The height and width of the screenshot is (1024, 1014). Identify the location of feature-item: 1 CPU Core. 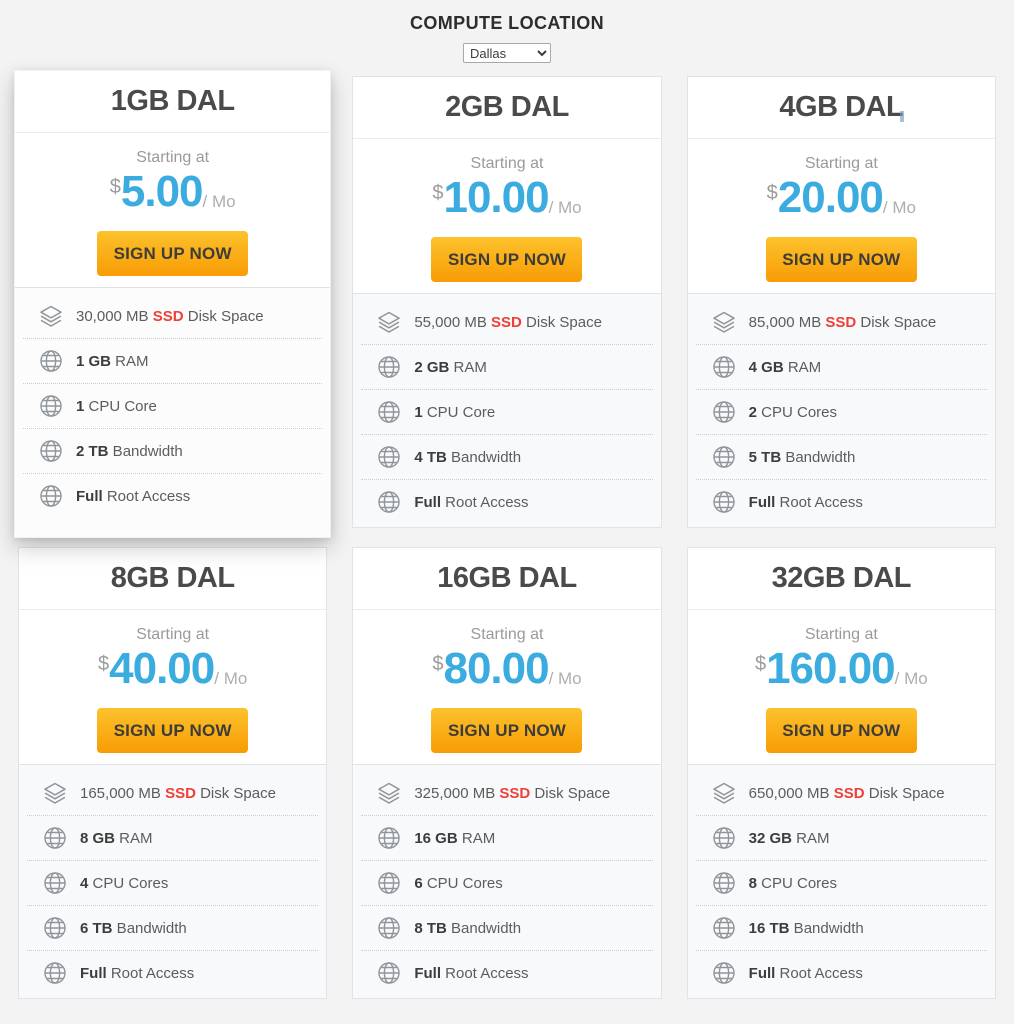
(507, 411).